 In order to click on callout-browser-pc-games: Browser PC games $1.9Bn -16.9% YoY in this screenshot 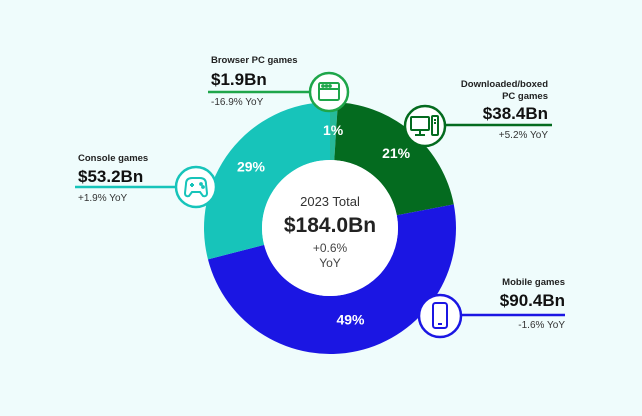, I will do `click(279, 84)`.